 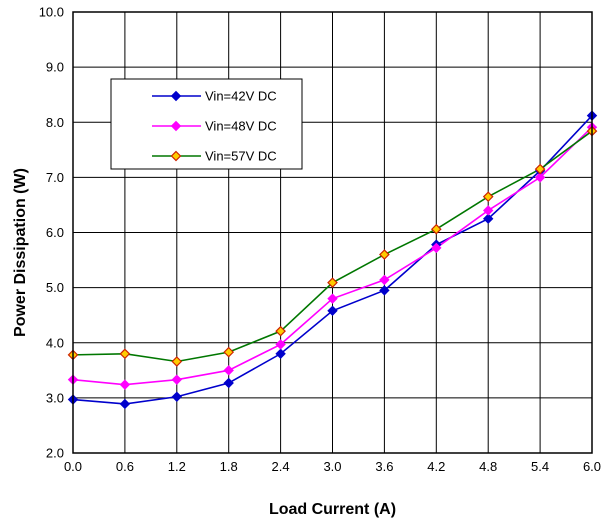 I want to click on x-tick-labels: 0.0 0.6 1.2 1.8 2.4 3.0 3.6 4.2 4.8 5.4 6.0, so click(x=332, y=466).